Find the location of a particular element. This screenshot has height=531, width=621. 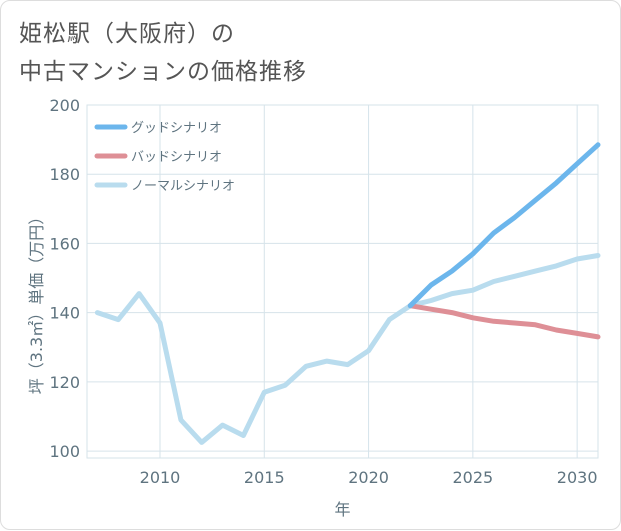

series-line-good is located at coordinates (504, 225).